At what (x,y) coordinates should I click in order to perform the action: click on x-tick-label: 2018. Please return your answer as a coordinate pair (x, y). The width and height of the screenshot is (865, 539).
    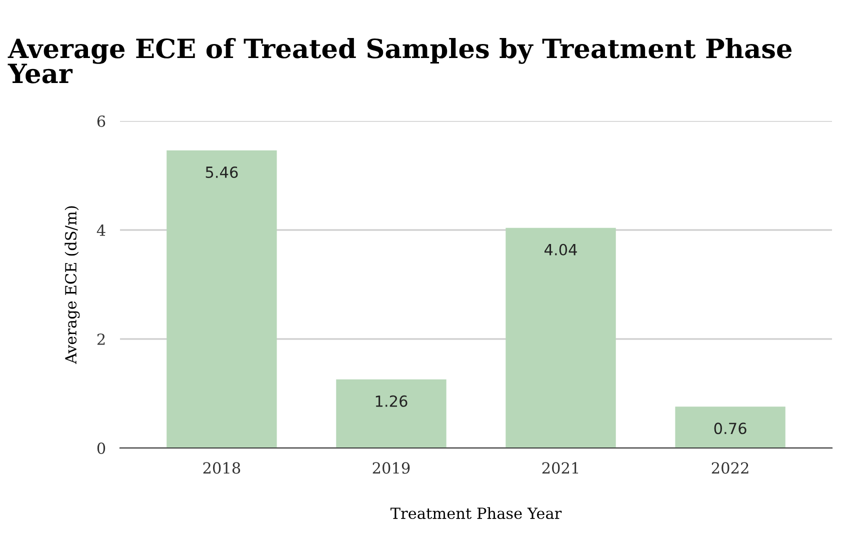
    Looking at the image, I should click on (221, 468).